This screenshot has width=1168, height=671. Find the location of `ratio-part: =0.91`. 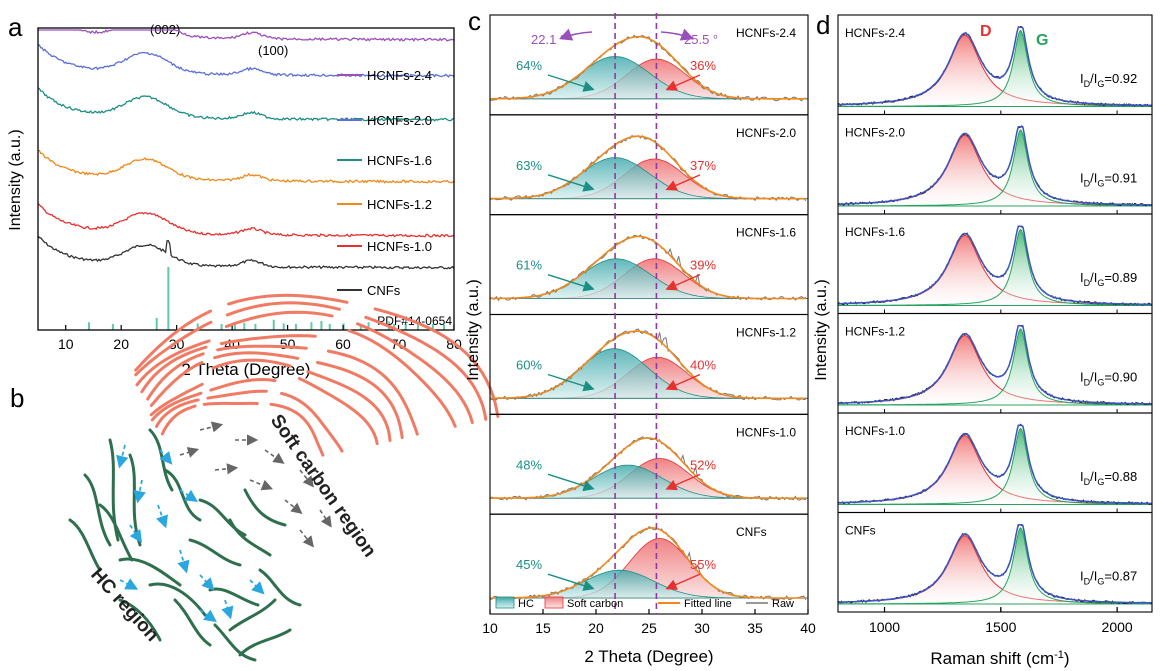

ratio-part: =0.91 is located at coordinates (1120, 178).